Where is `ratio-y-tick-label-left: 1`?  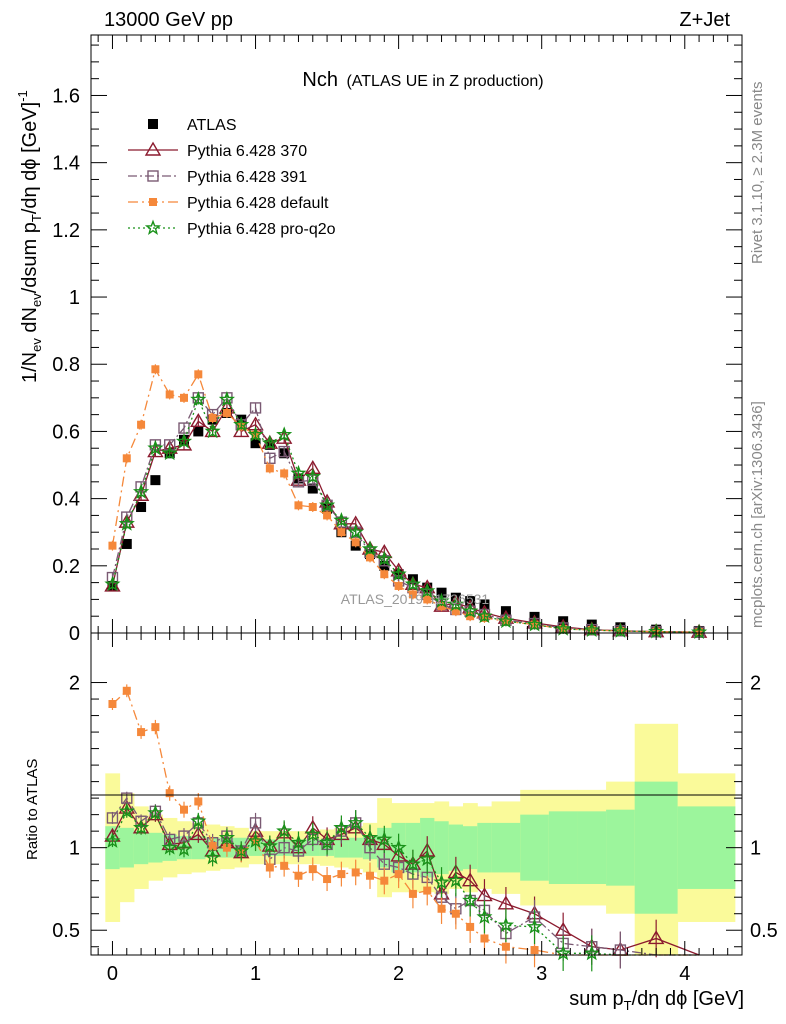 ratio-y-tick-label-left: 1 is located at coordinates (74, 849).